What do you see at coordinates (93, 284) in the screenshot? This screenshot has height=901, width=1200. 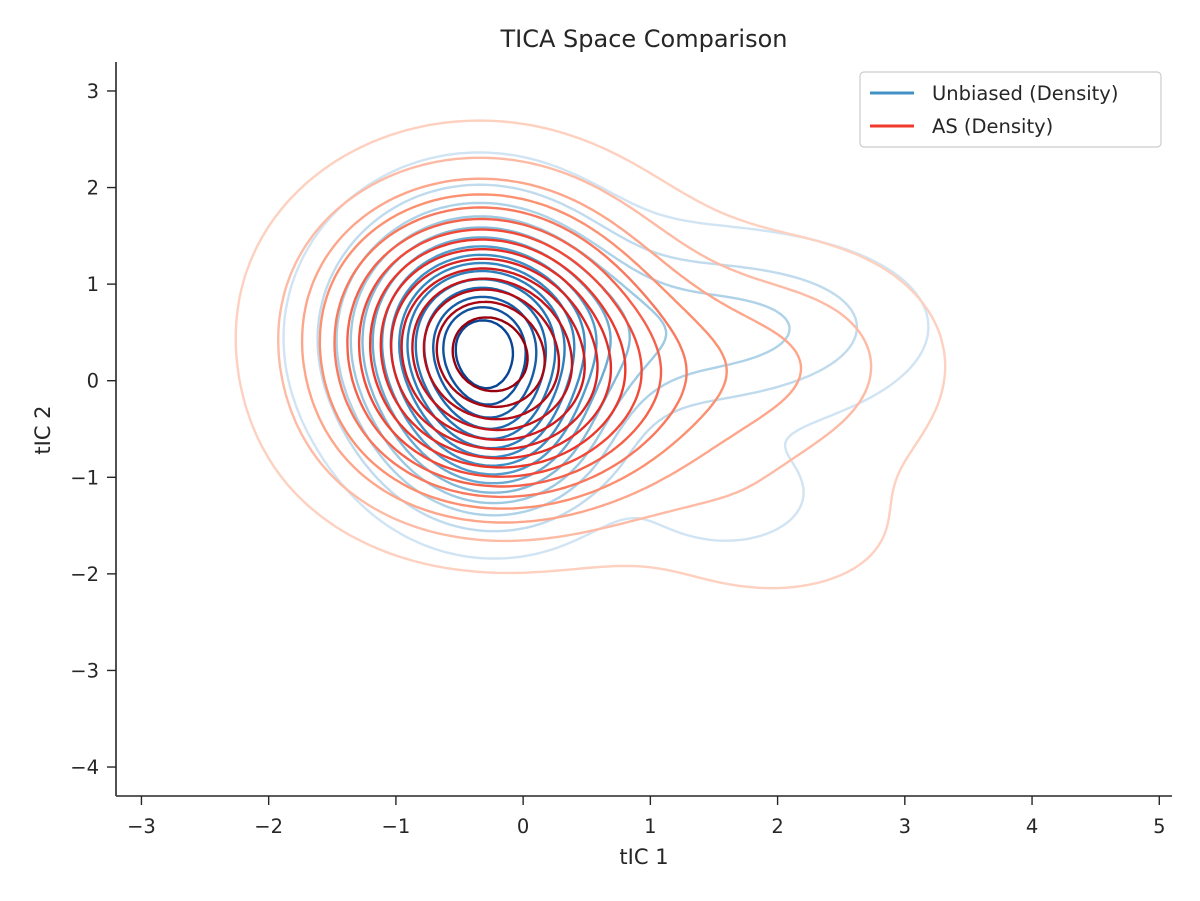 I see `y-tick-label: 1` at bounding box center [93, 284].